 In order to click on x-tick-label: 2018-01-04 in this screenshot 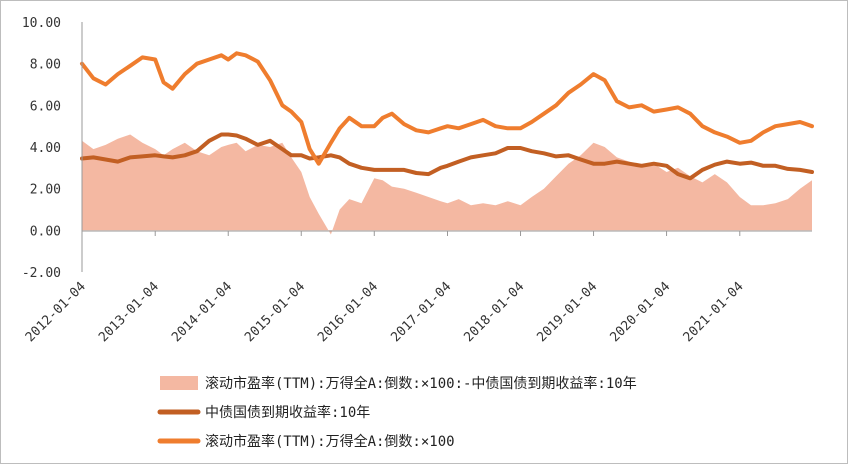, I will do `click(494, 312)`.